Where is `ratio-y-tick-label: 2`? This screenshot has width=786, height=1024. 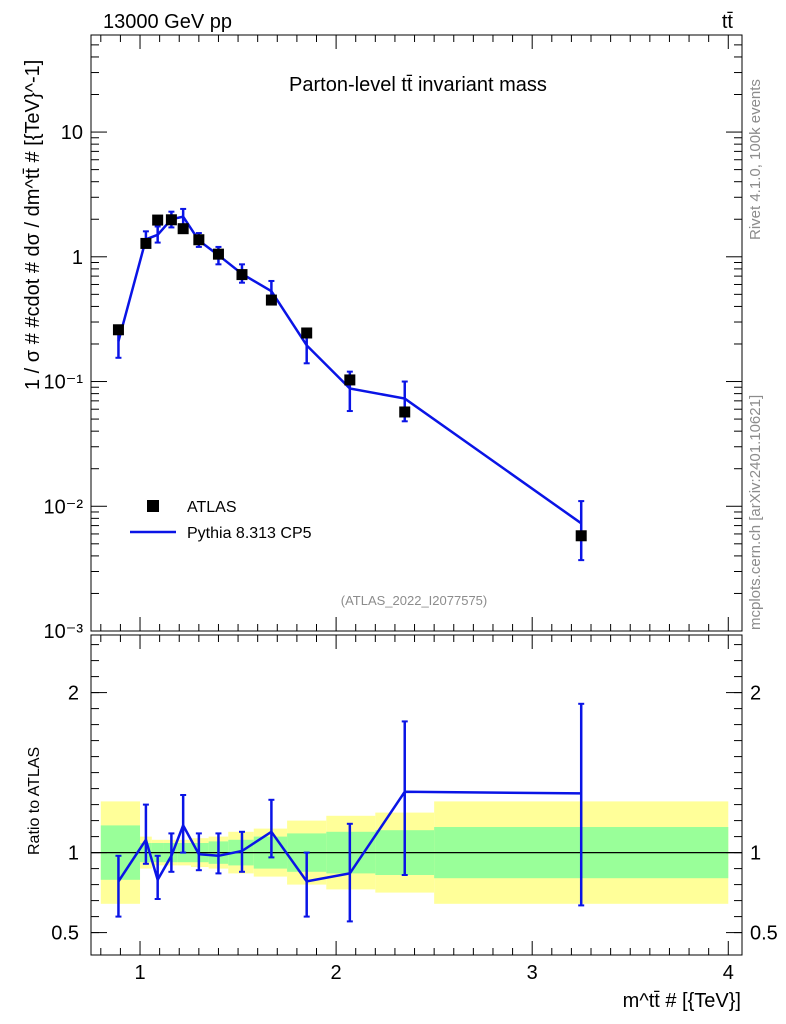
ratio-y-tick-label: 2 is located at coordinates (73, 694).